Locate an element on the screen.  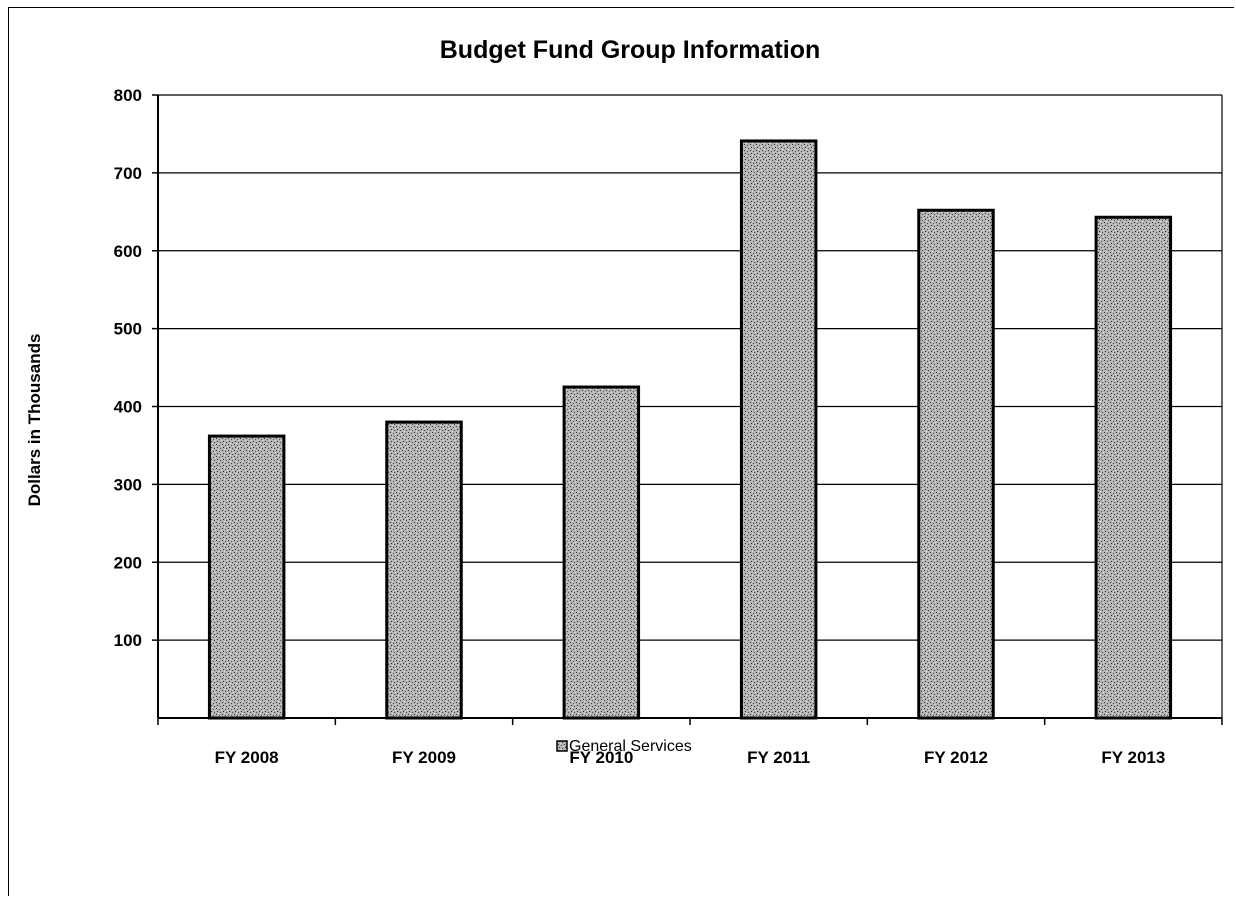
legend-label-general-services: General Services is located at coordinates (630, 746).